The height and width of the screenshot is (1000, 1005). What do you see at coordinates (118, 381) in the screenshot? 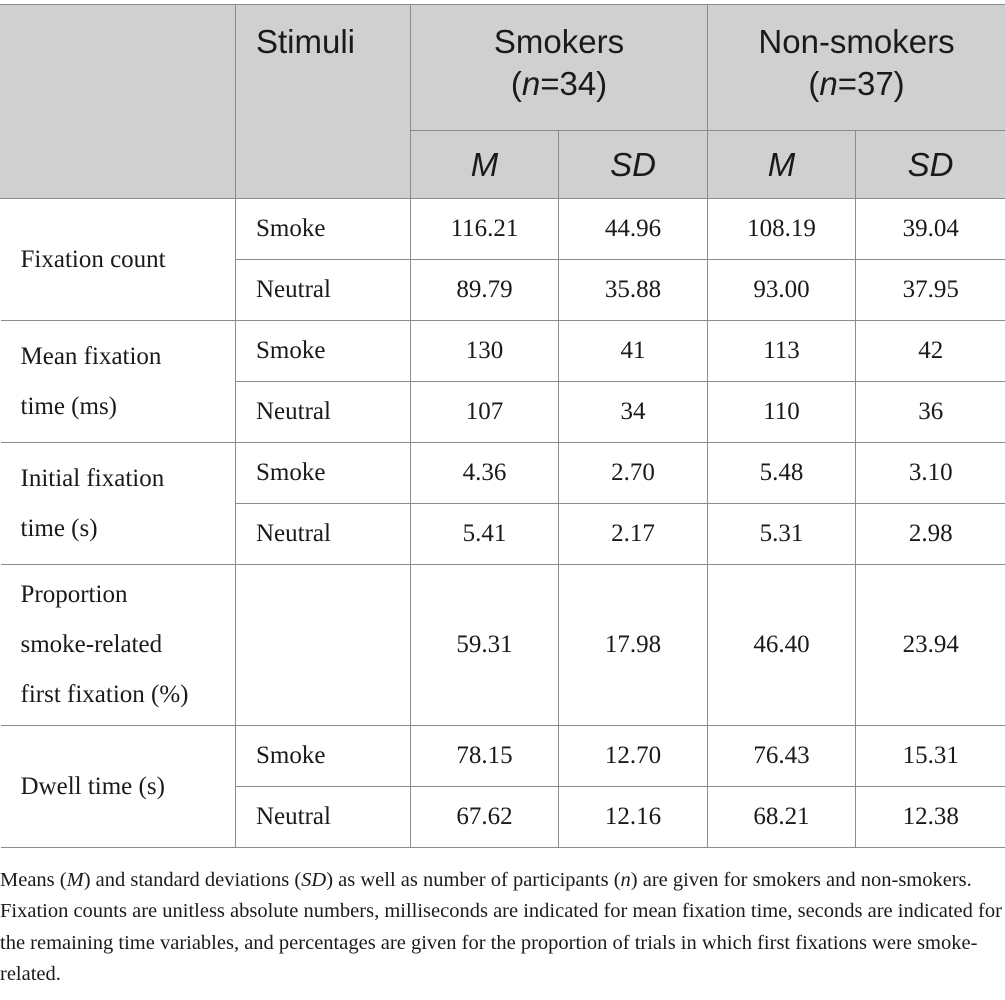
I see `variable-label: Mean fixation time (ms)` at bounding box center [118, 381].